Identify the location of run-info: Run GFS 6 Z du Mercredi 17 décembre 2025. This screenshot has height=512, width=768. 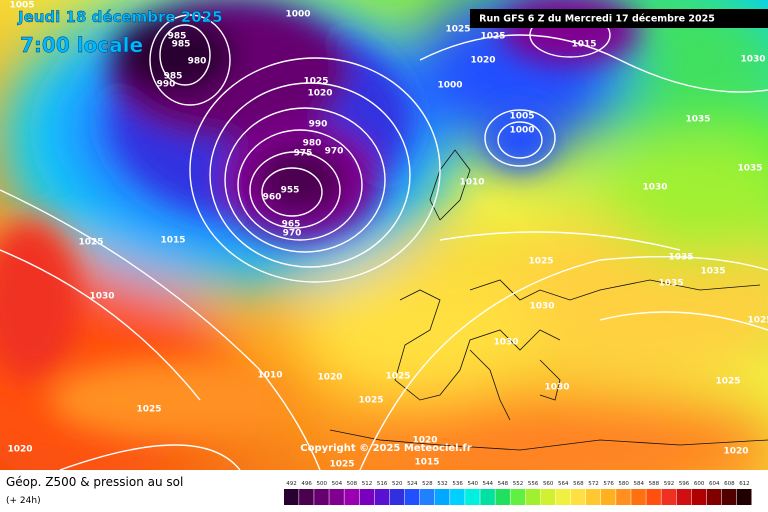
(597, 19).